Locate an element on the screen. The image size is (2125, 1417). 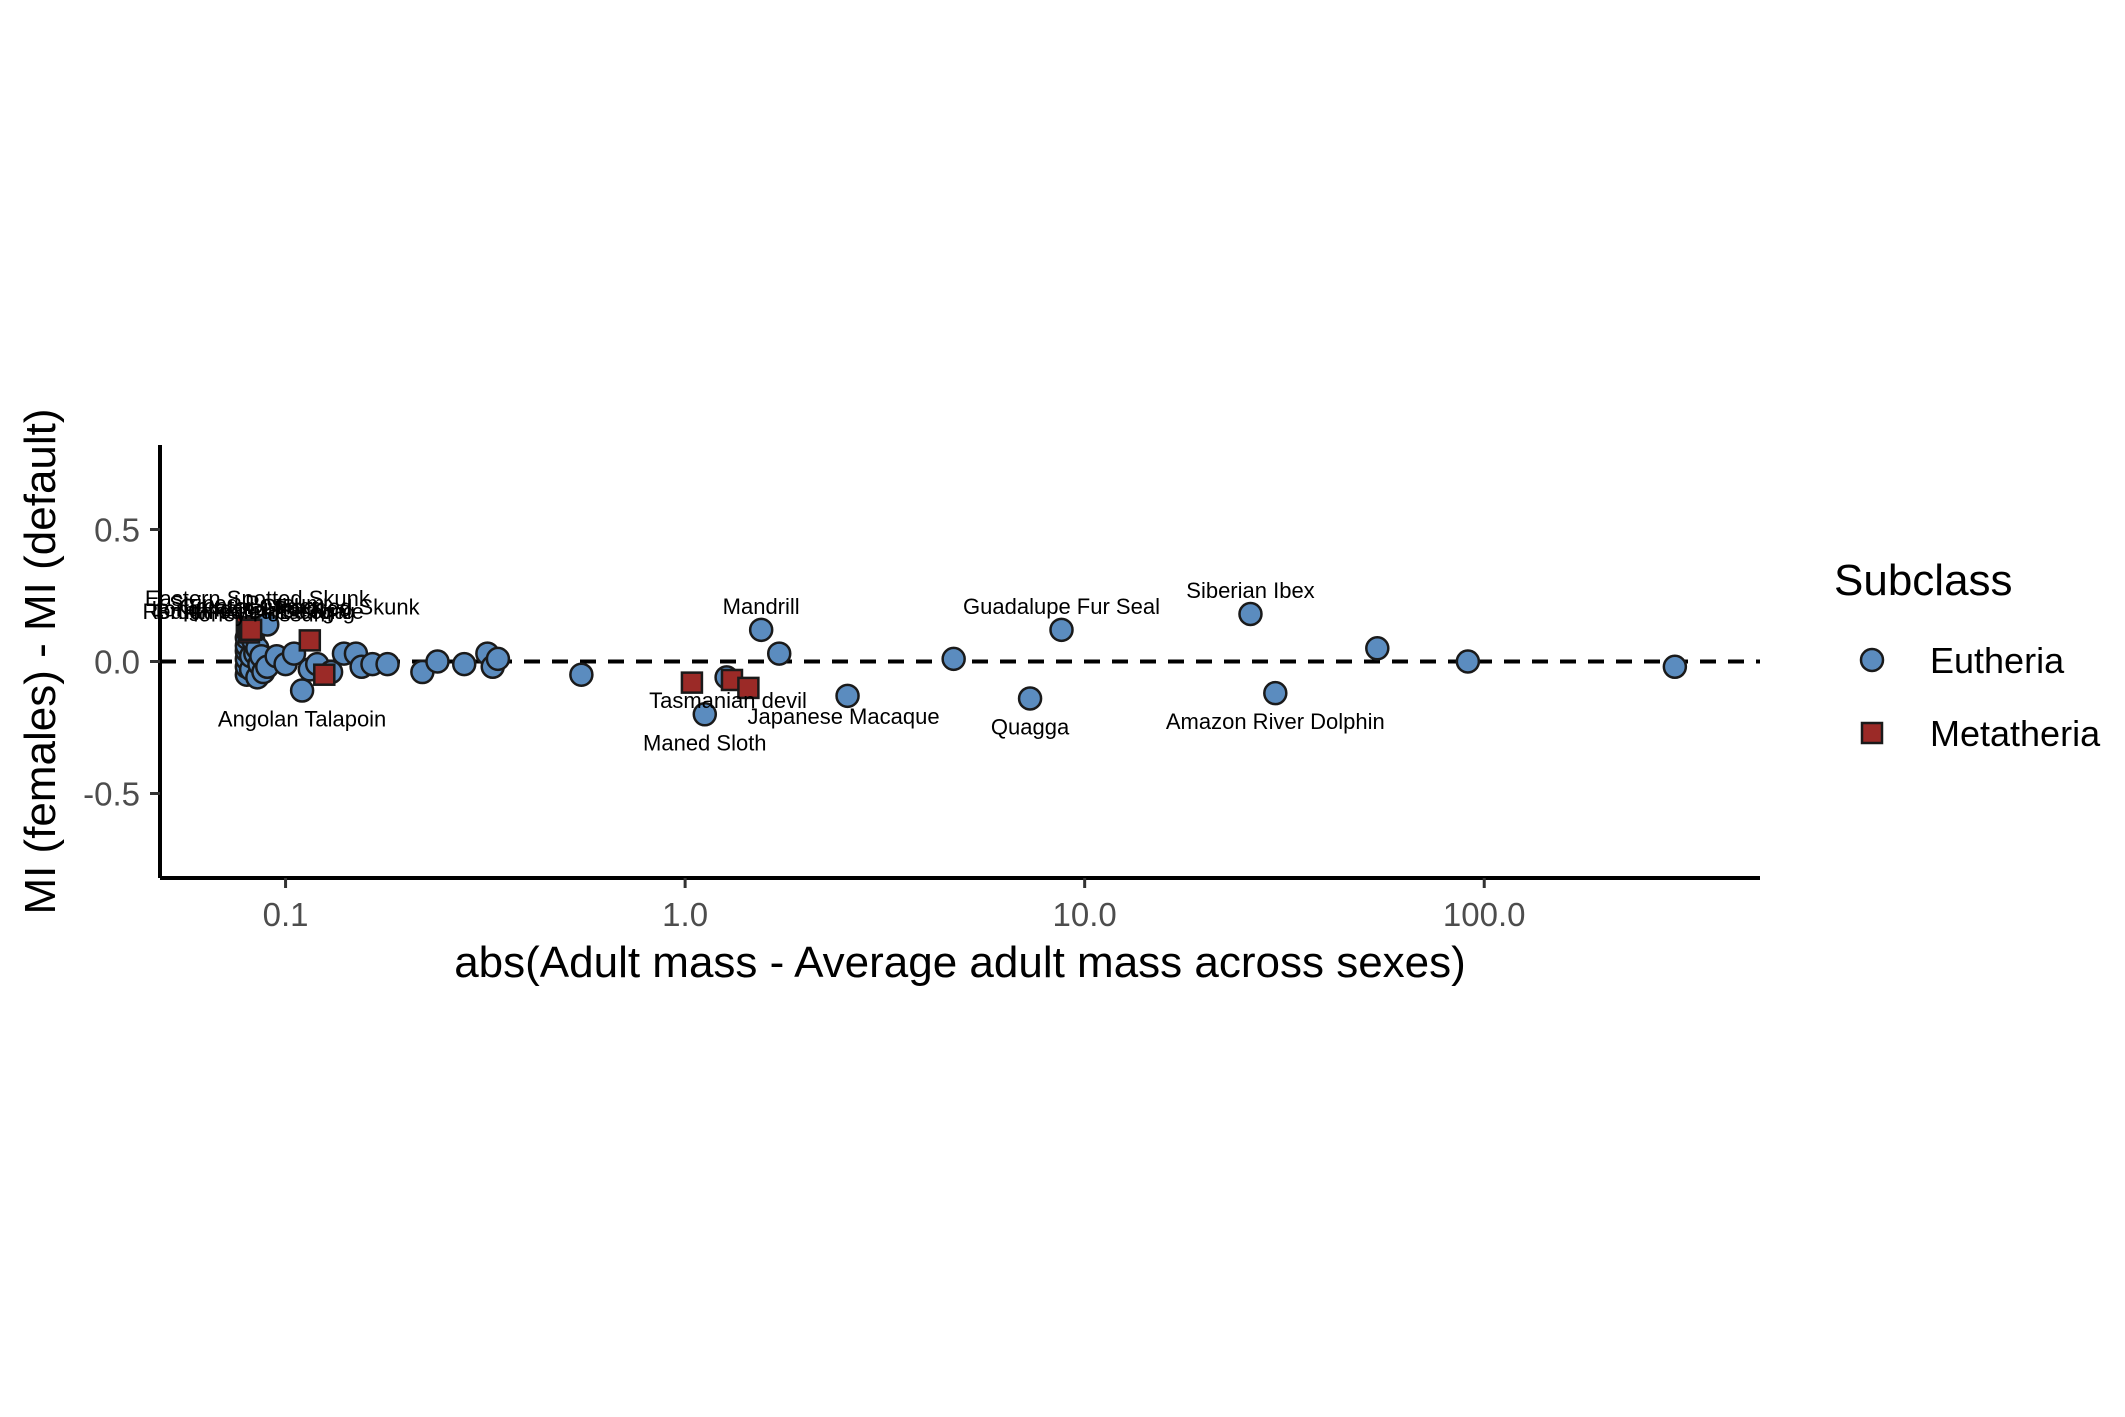
legend-label: Metatheria is located at coordinates (2015, 733).